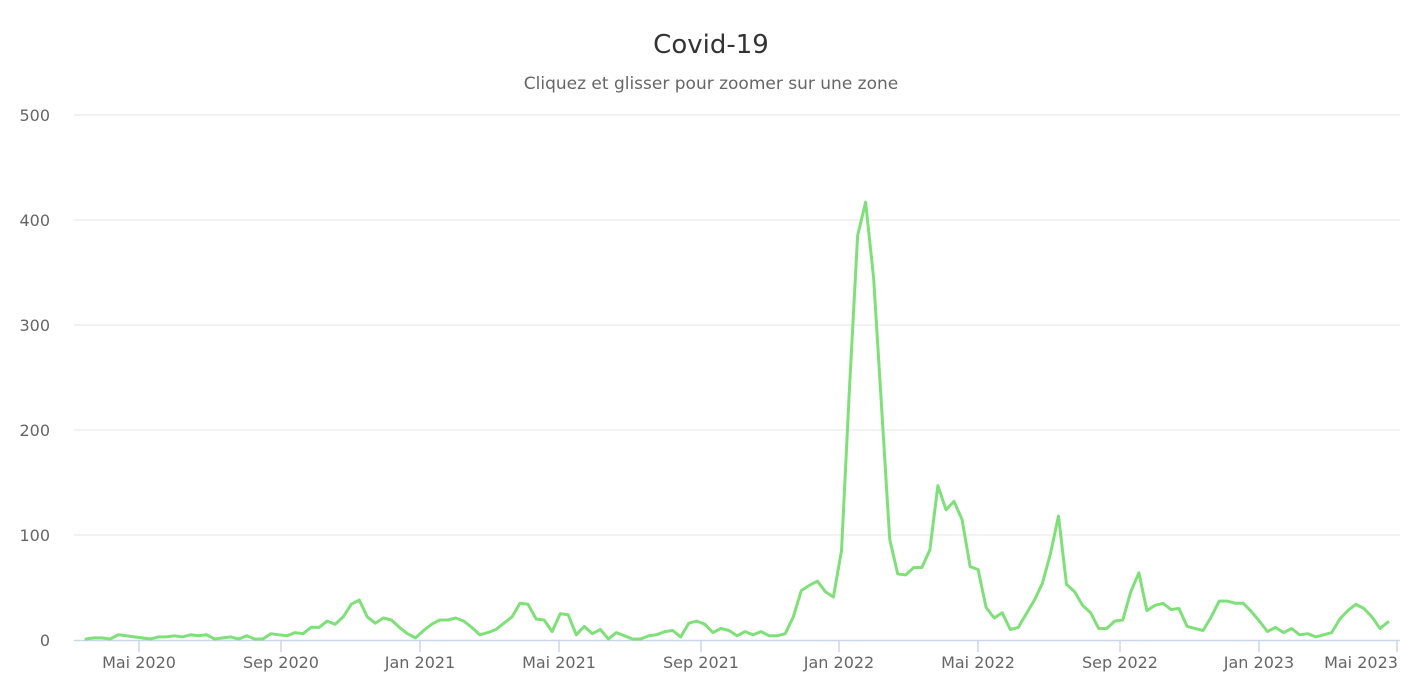 The width and height of the screenshot is (1422, 689). Describe the element at coordinates (34, 430) in the screenshot. I see `y-tick-label: 200` at that location.